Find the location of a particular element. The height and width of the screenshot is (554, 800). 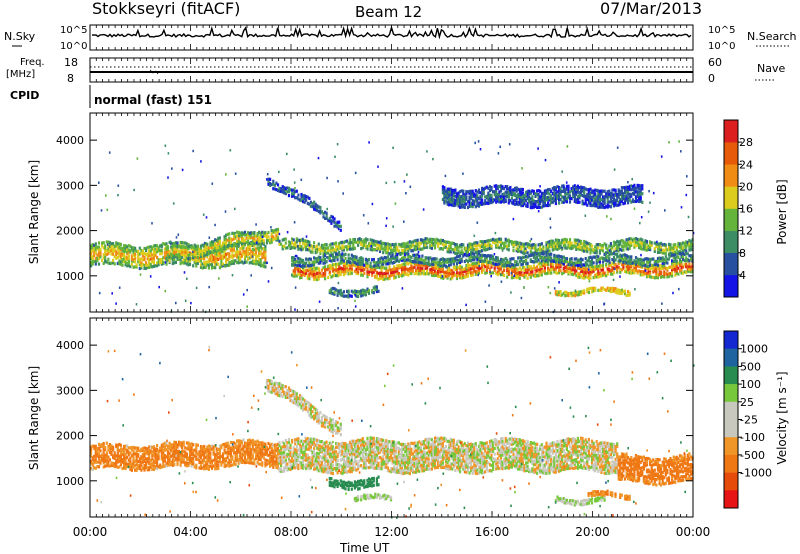

freq-left-tick-bottom: 8 is located at coordinates (70, 78).